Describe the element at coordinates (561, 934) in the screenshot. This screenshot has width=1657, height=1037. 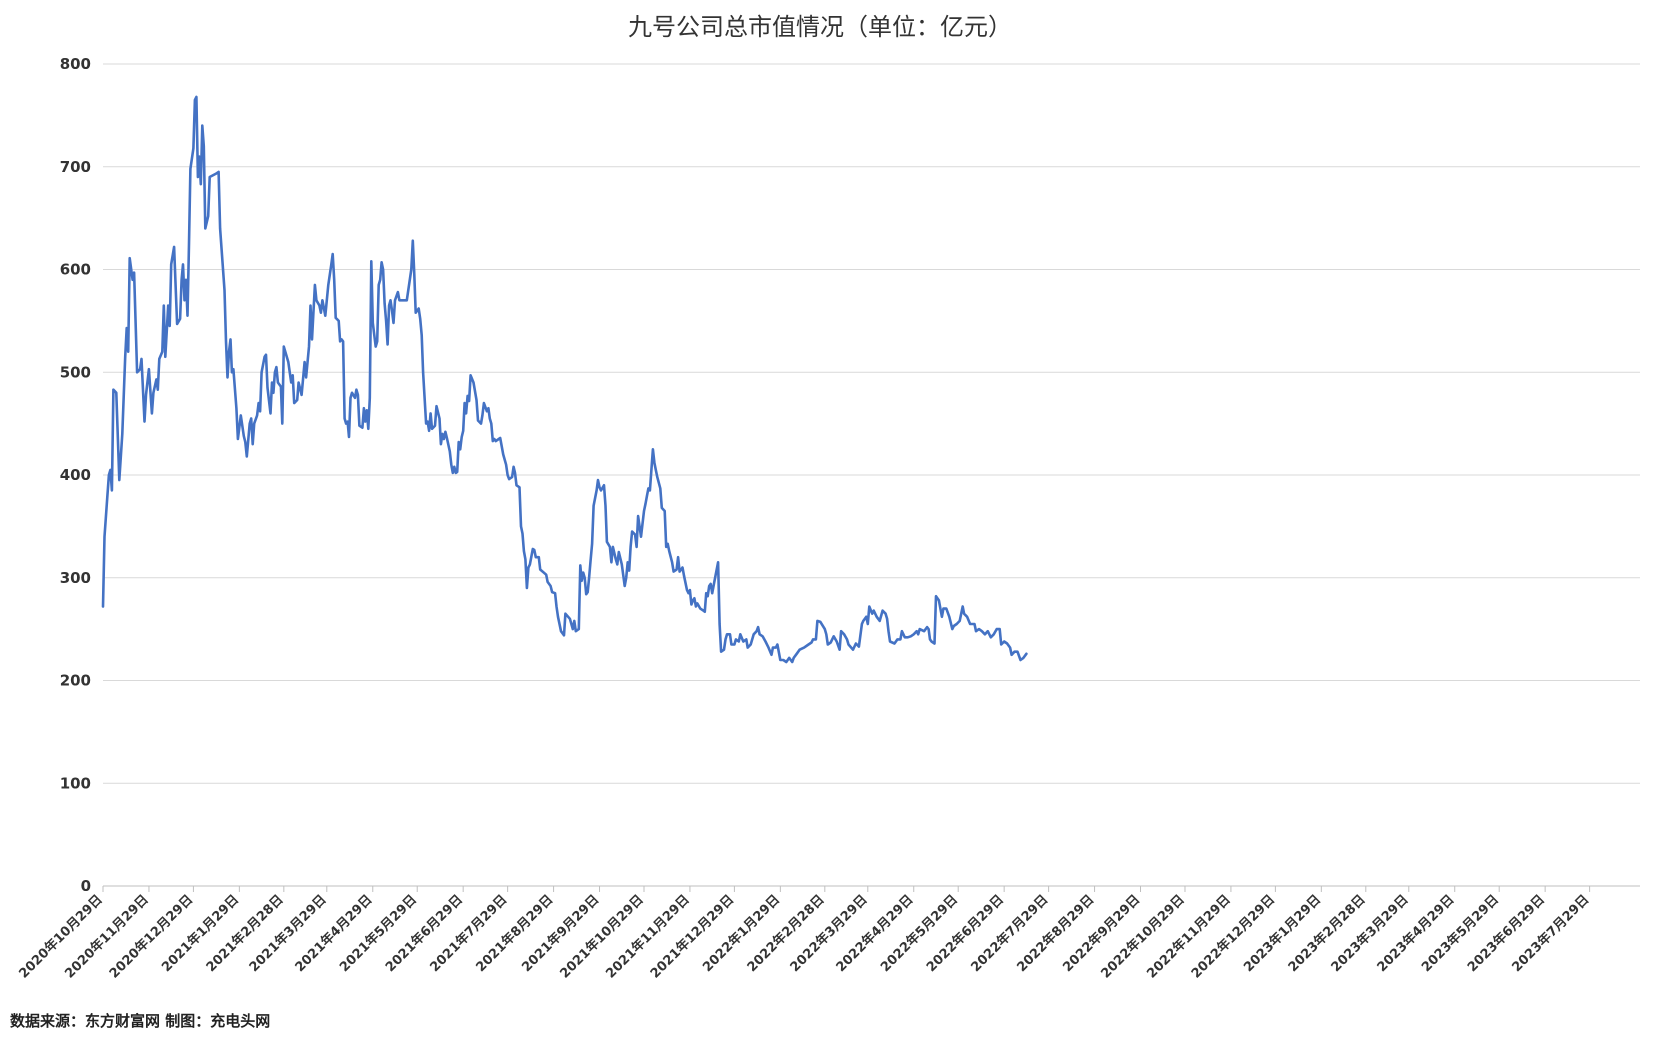
I see `x-tick-label: 2021年9月29日` at that location.